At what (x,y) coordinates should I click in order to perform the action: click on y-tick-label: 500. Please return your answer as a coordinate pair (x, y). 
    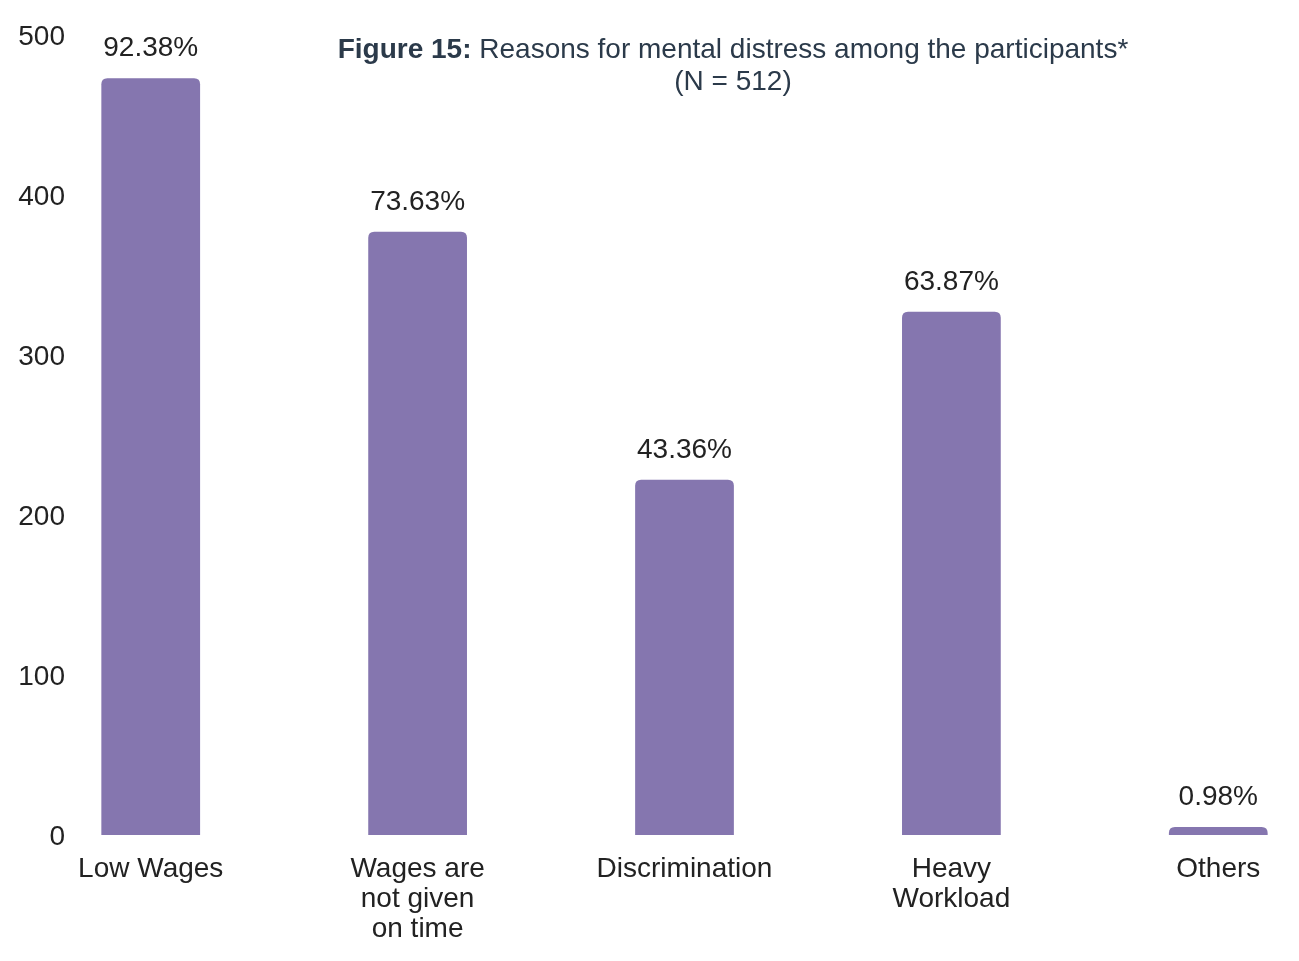
    Looking at the image, I should click on (41, 35).